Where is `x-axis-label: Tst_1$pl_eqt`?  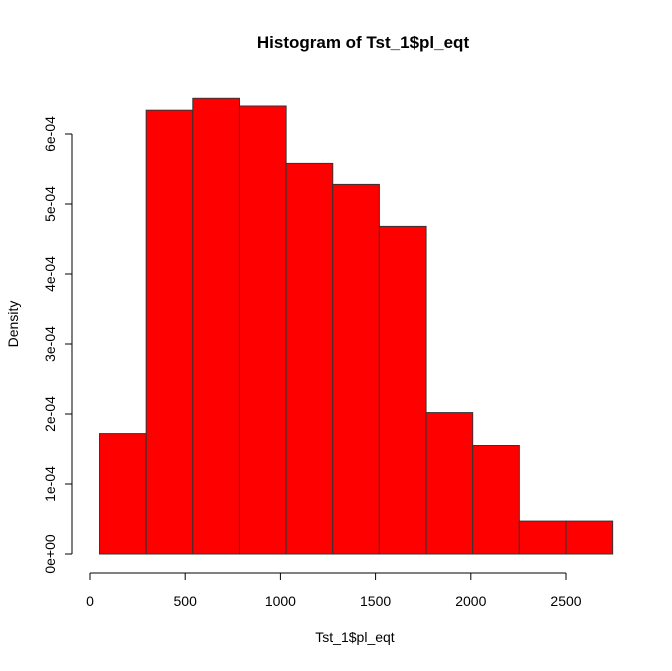 x-axis-label: Tst_1$pl_eqt is located at coordinates (355, 637).